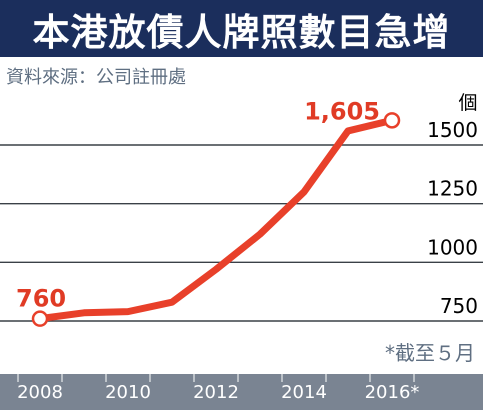  I want to click on date-note: *截至５月, so click(430, 353).